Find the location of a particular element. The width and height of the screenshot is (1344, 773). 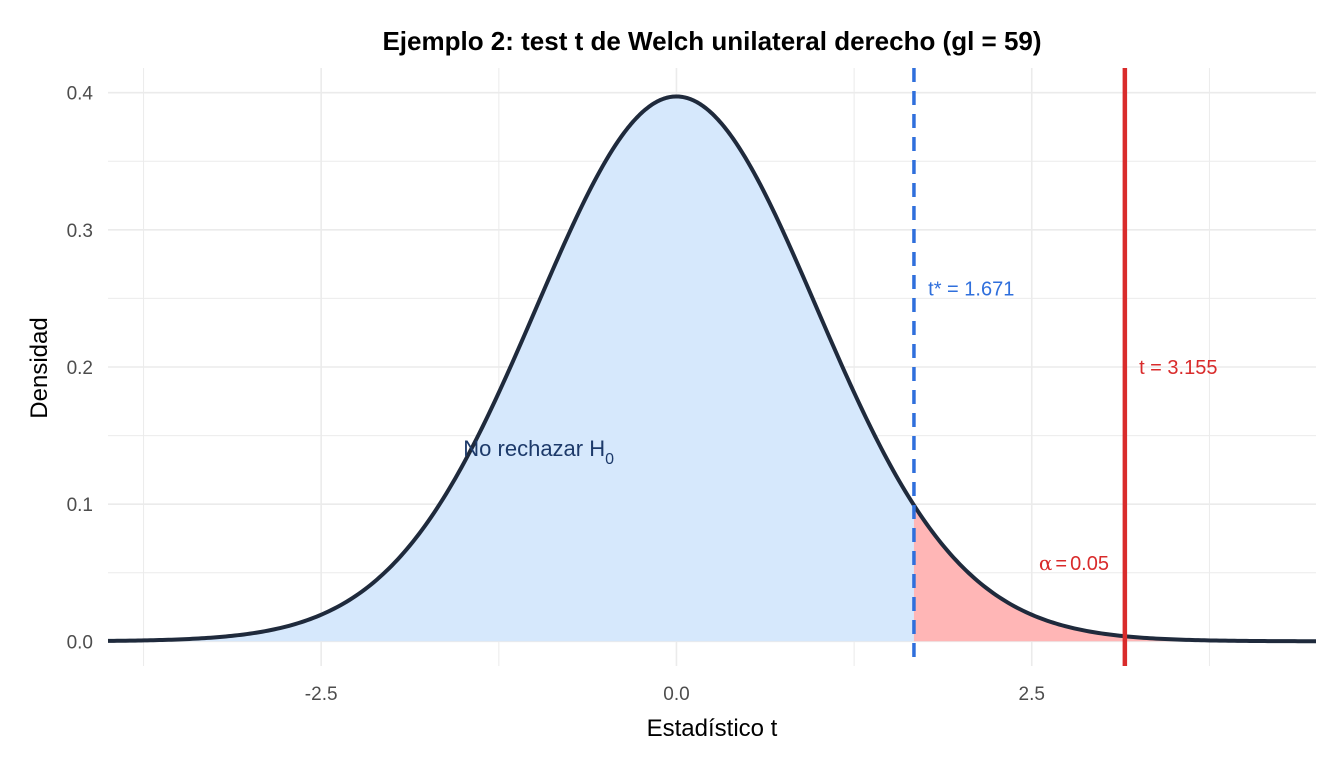

x-tick-label: -2.5 is located at coordinates (321, 694).